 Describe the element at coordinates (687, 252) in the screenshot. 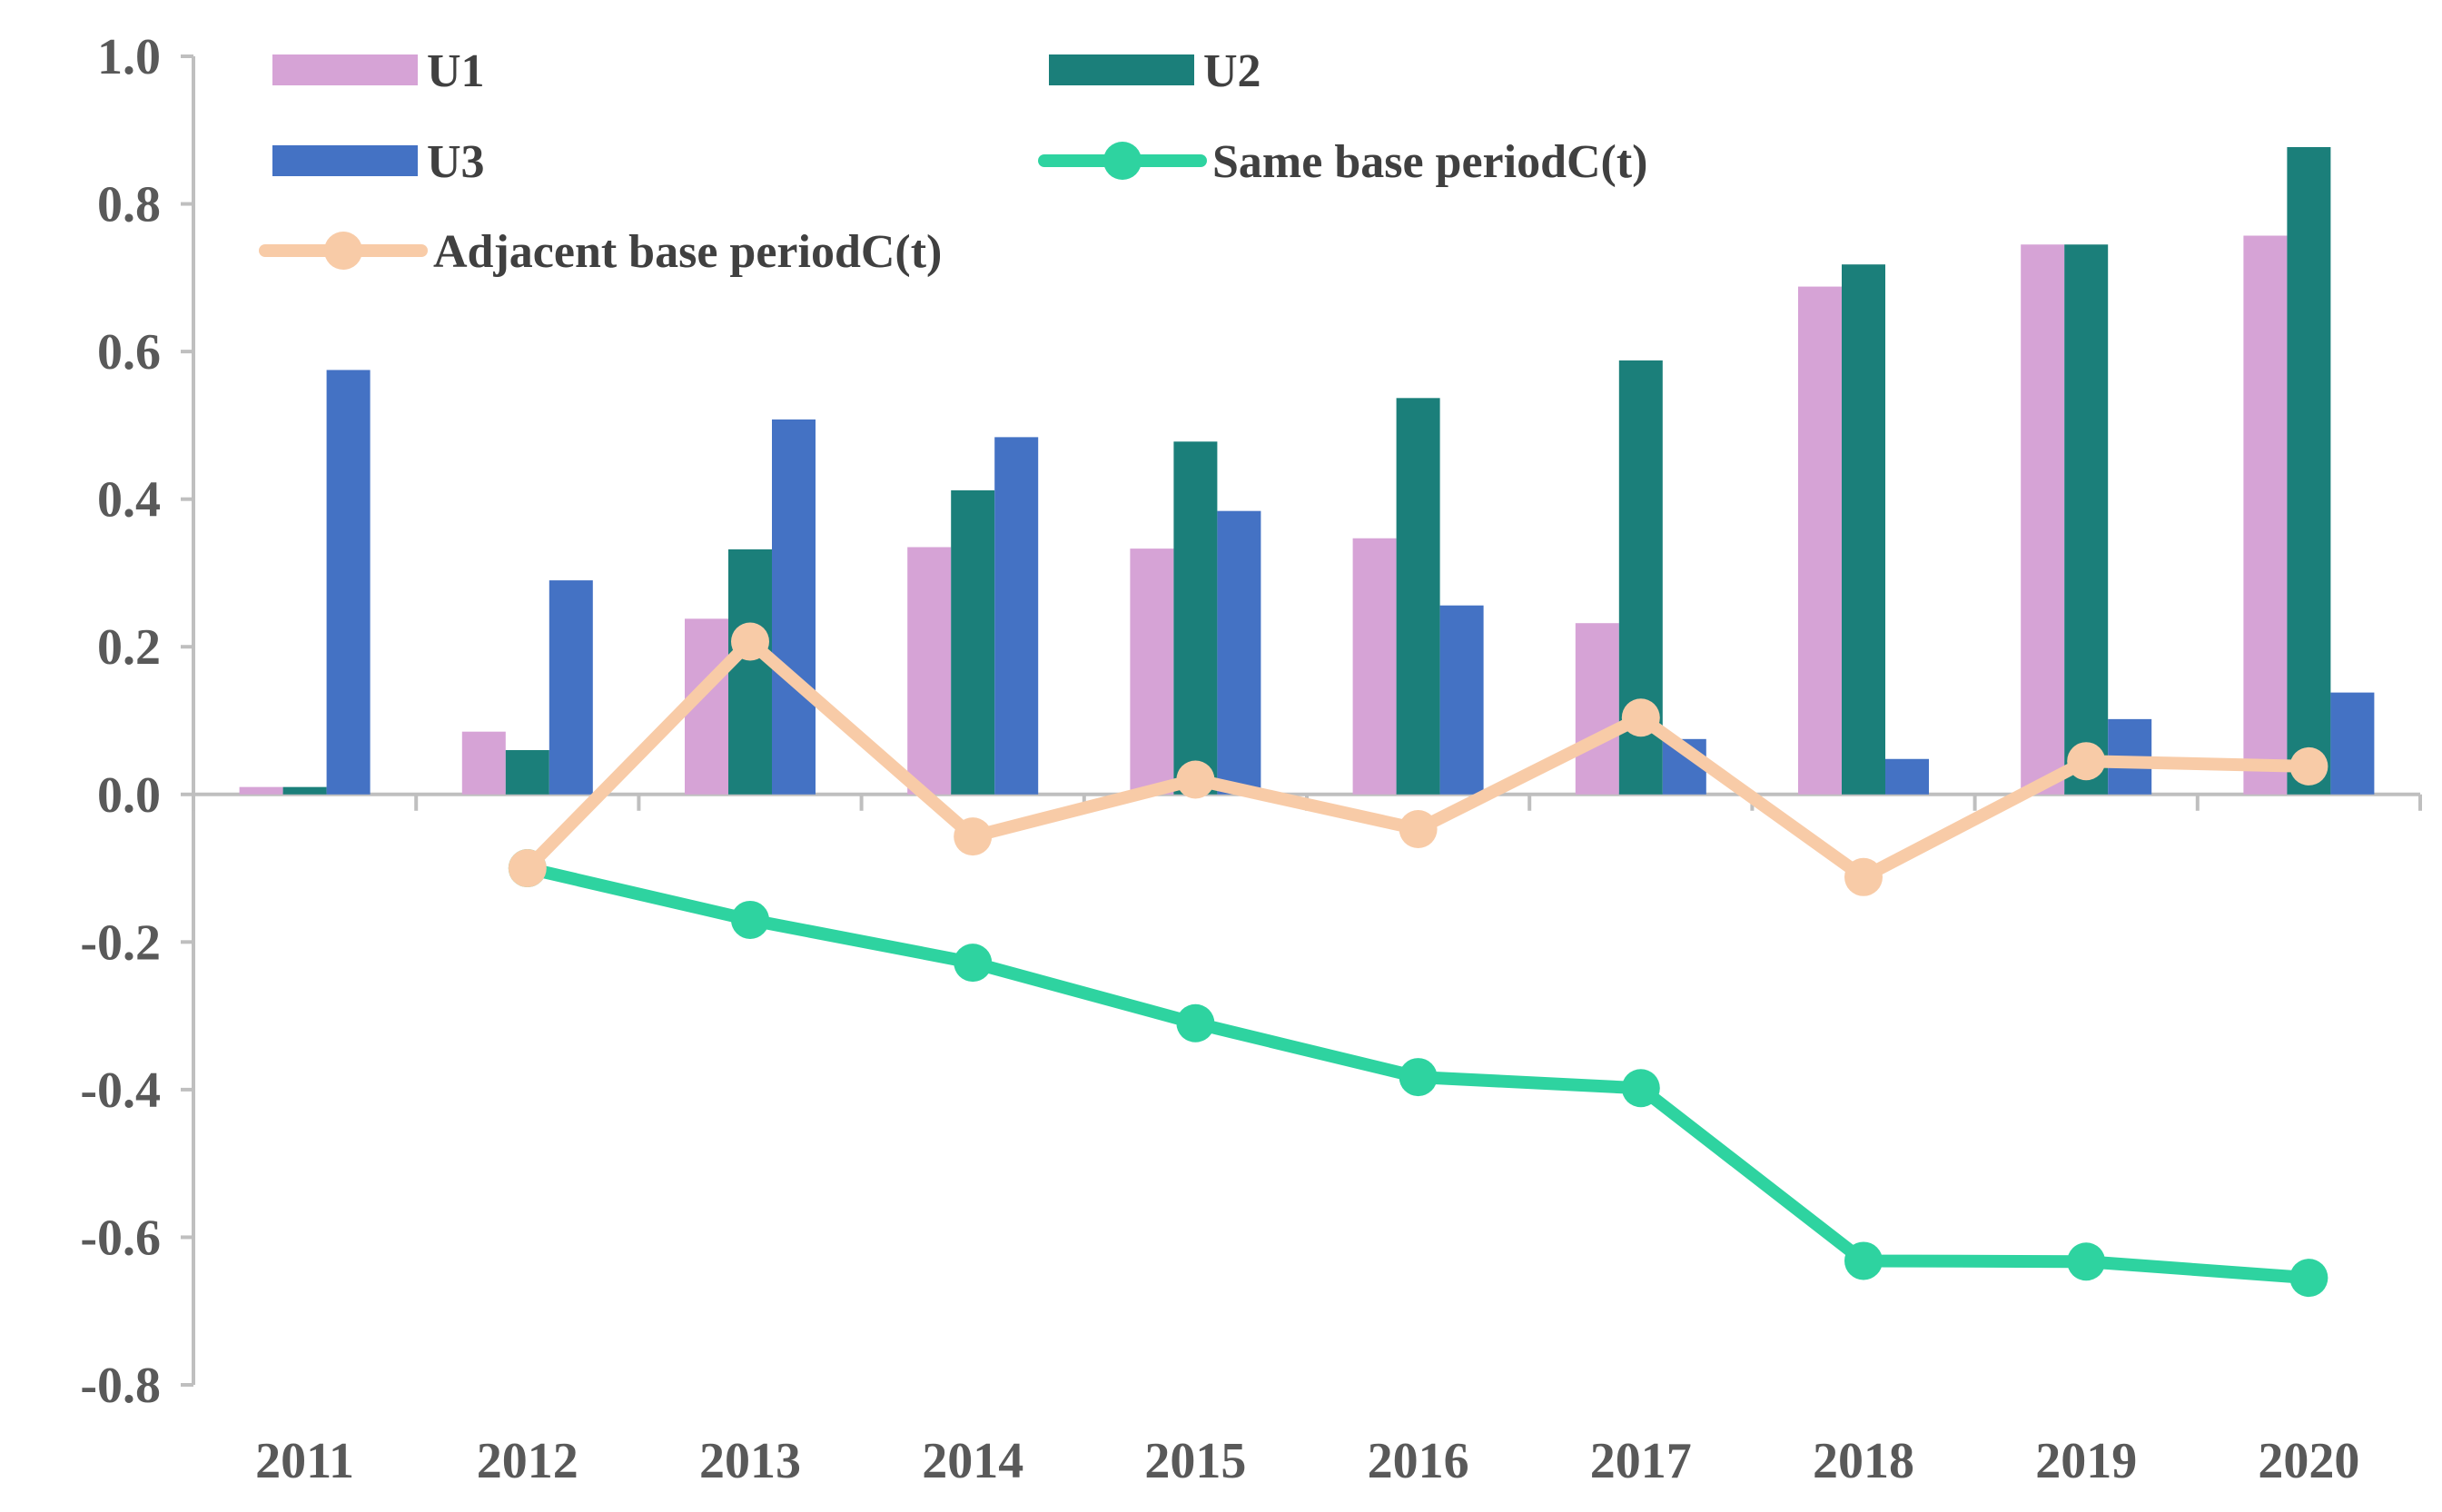

I see `legend-label-adjacent-base-periodc-t: Adjacent base periodC(t)` at that location.